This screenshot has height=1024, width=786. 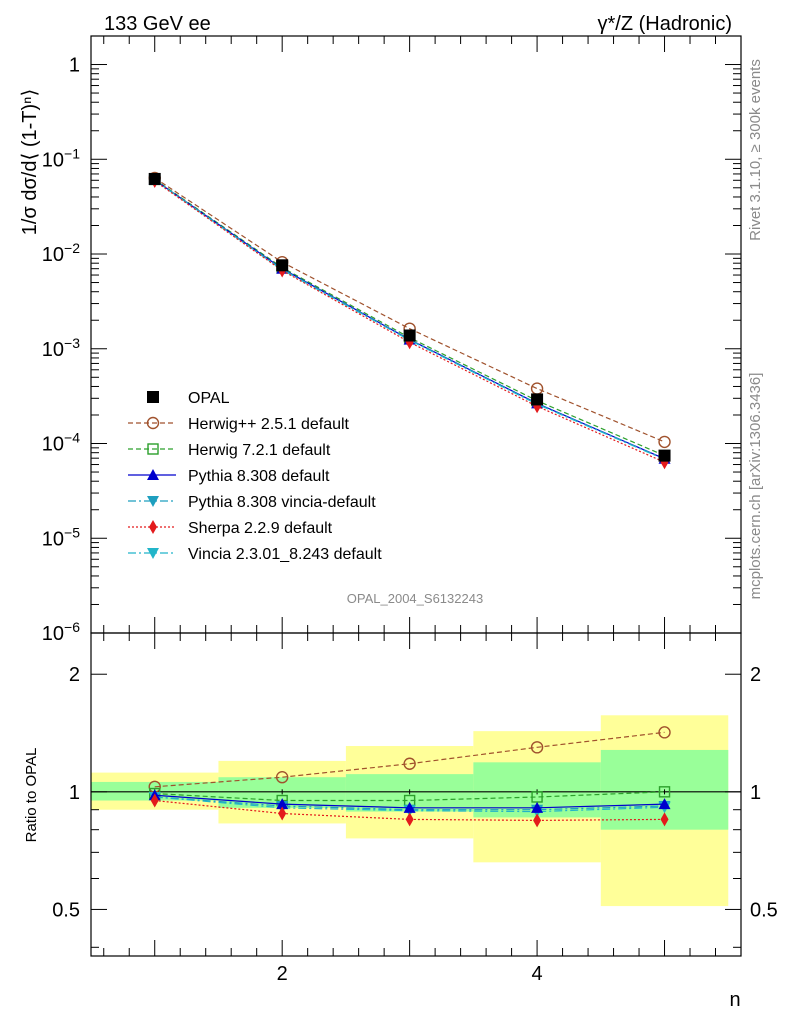 I want to click on ratio-point-herwig7, so click(x=664, y=792).